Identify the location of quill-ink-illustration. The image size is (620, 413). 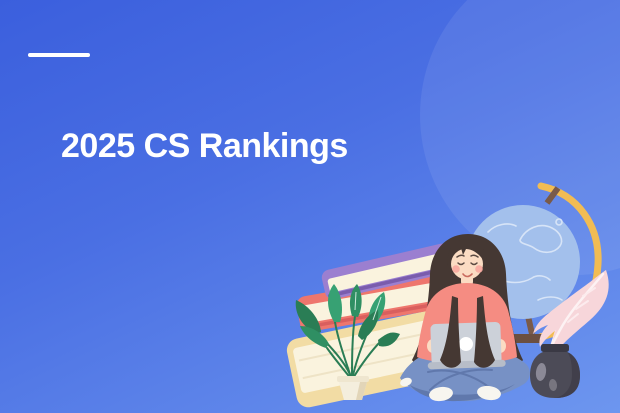
(569, 334).